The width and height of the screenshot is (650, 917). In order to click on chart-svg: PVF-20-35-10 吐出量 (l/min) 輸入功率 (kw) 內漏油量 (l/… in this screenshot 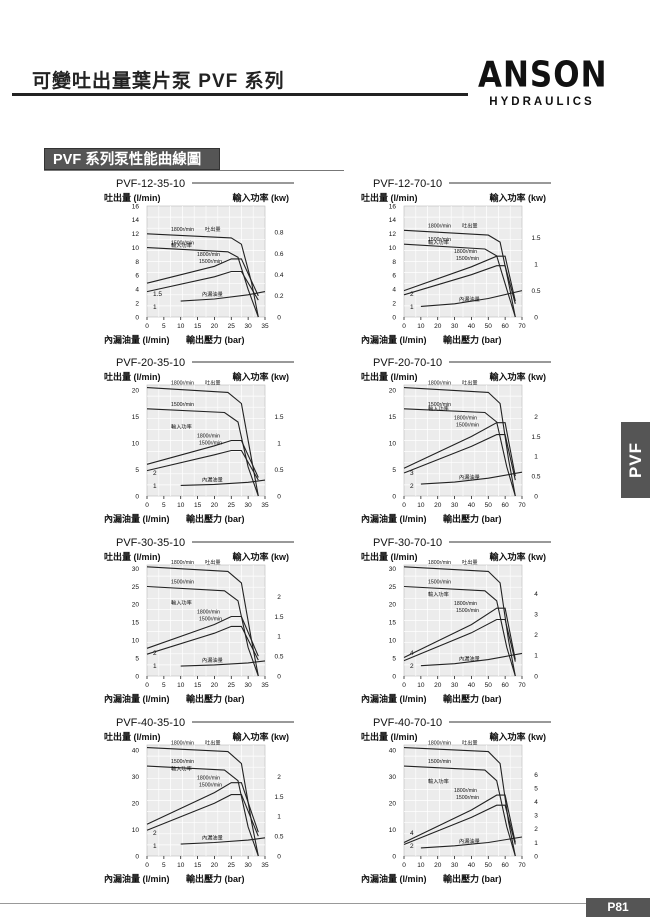, I will do `click(199, 440)`.